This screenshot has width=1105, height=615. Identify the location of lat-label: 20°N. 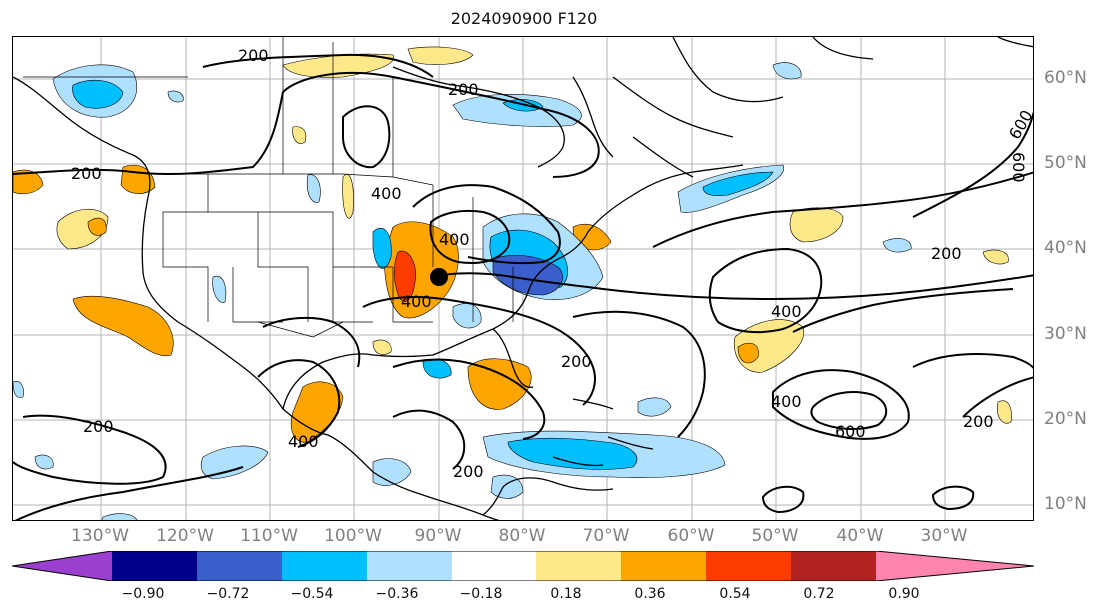
(1065, 419).